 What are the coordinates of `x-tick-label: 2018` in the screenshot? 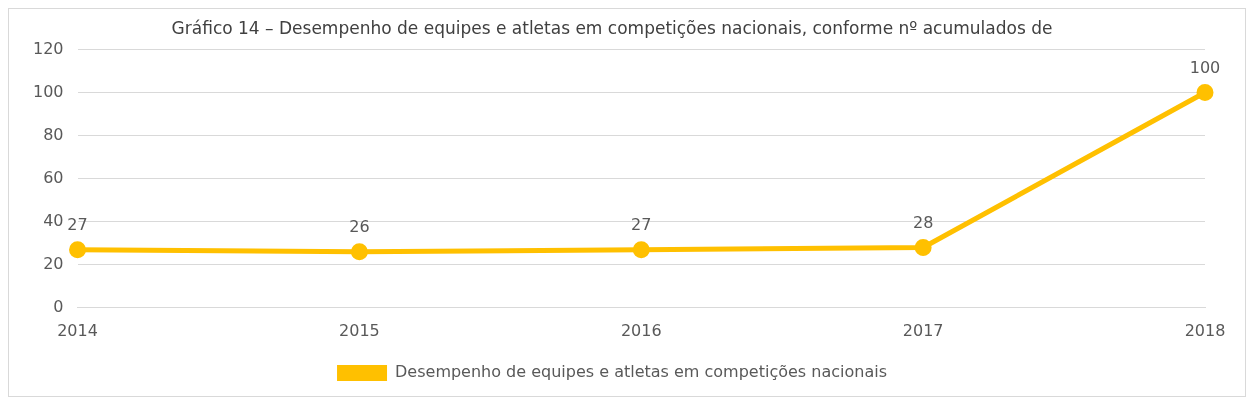 It's located at (1205, 330).